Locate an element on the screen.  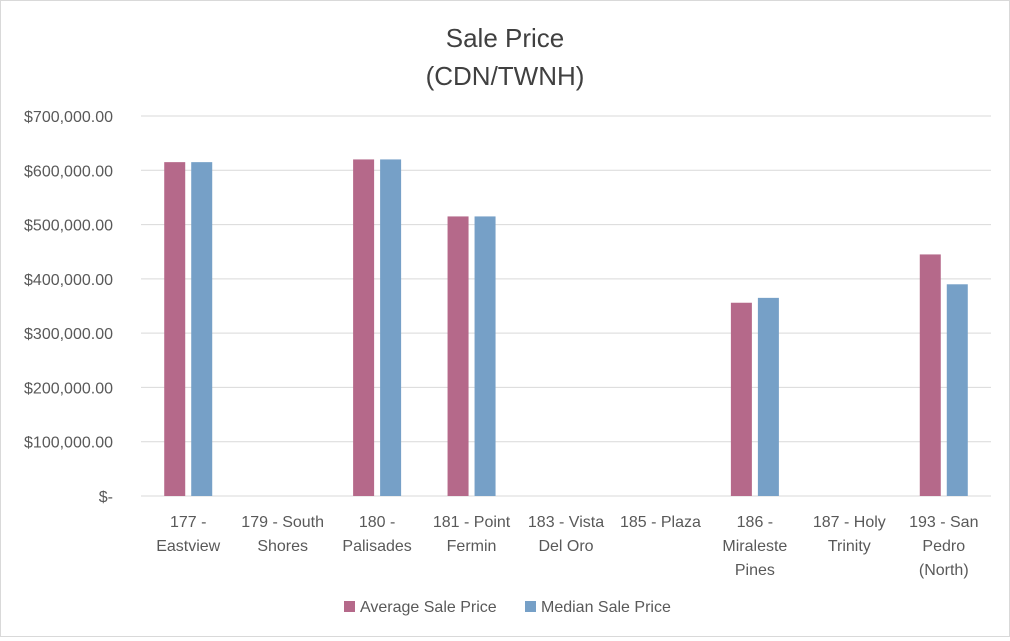
legend-label: Median Sale Price is located at coordinates (606, 607).